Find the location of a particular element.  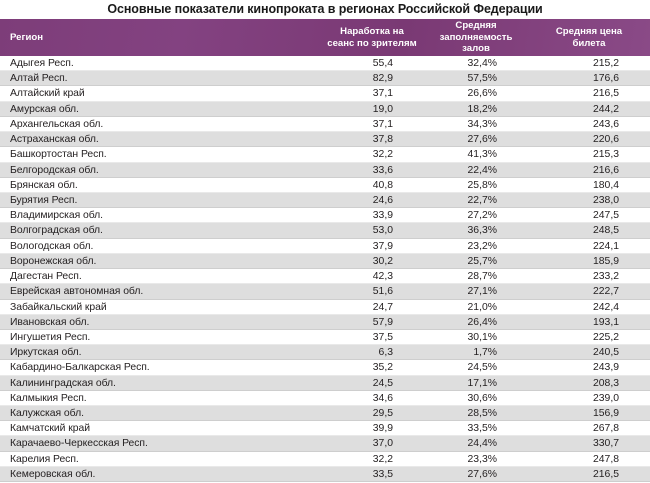

column-header-line-3: залов is located at coordinates (476, 49).